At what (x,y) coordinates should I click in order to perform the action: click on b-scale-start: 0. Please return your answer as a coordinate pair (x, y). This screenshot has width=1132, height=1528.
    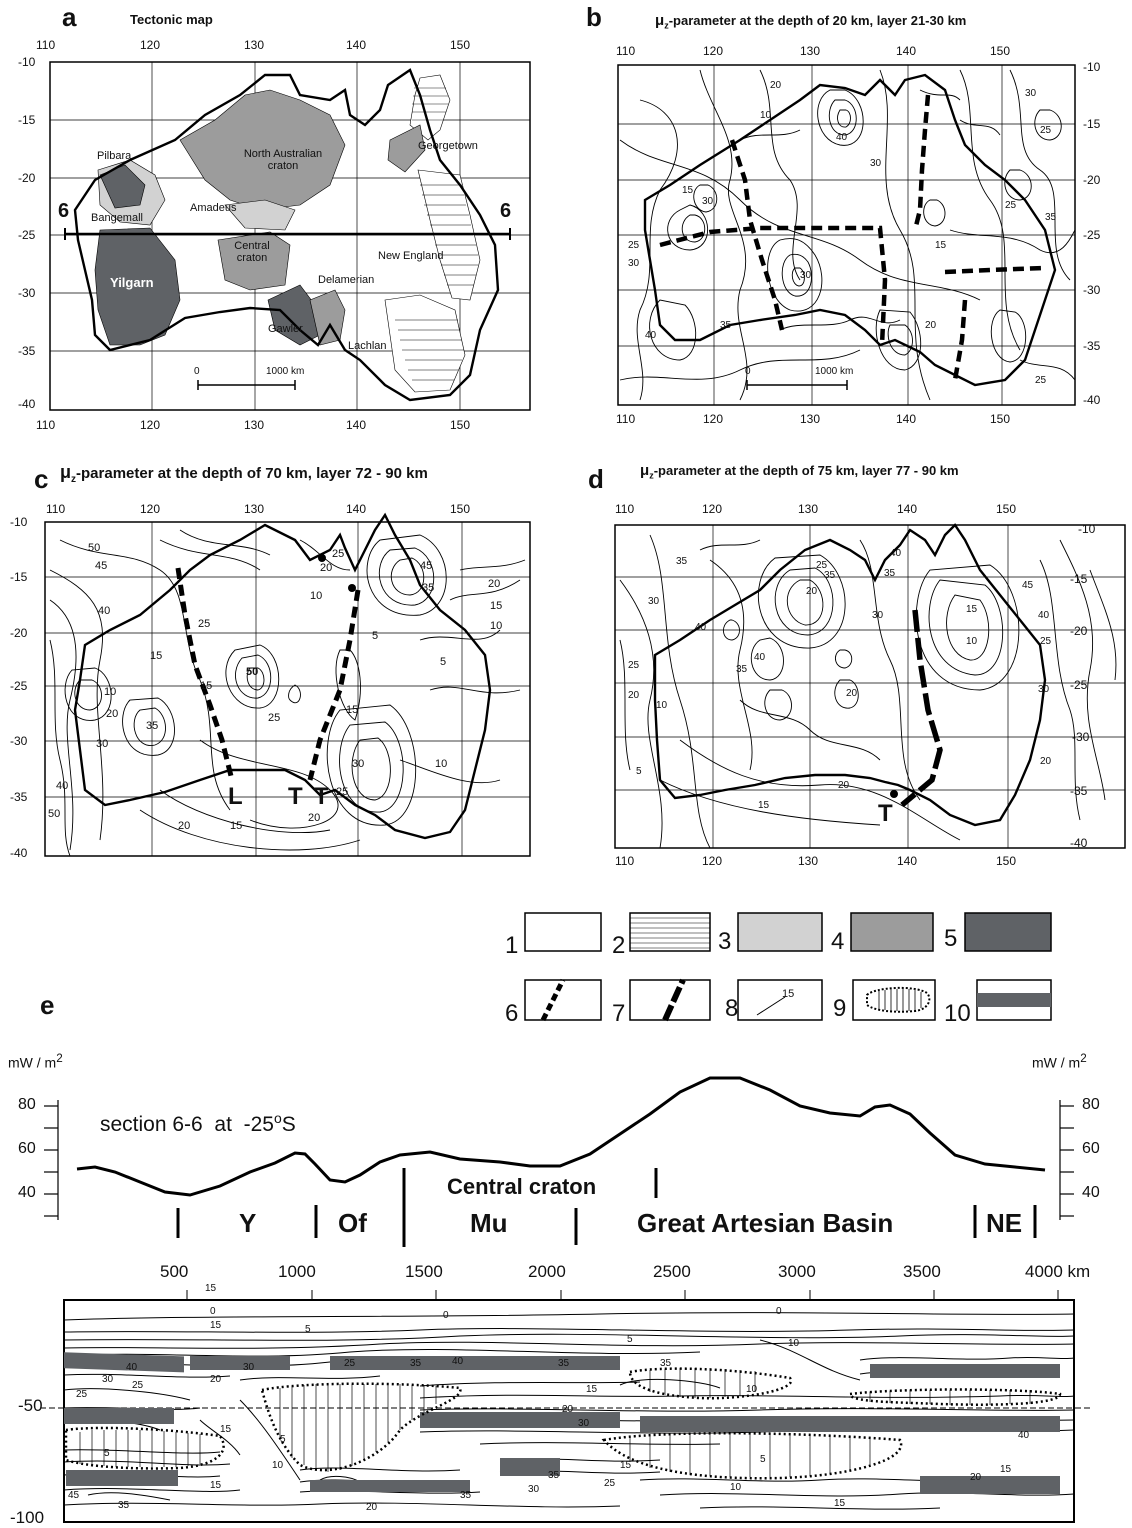
    Looking at the image, I should click on (748, 371).